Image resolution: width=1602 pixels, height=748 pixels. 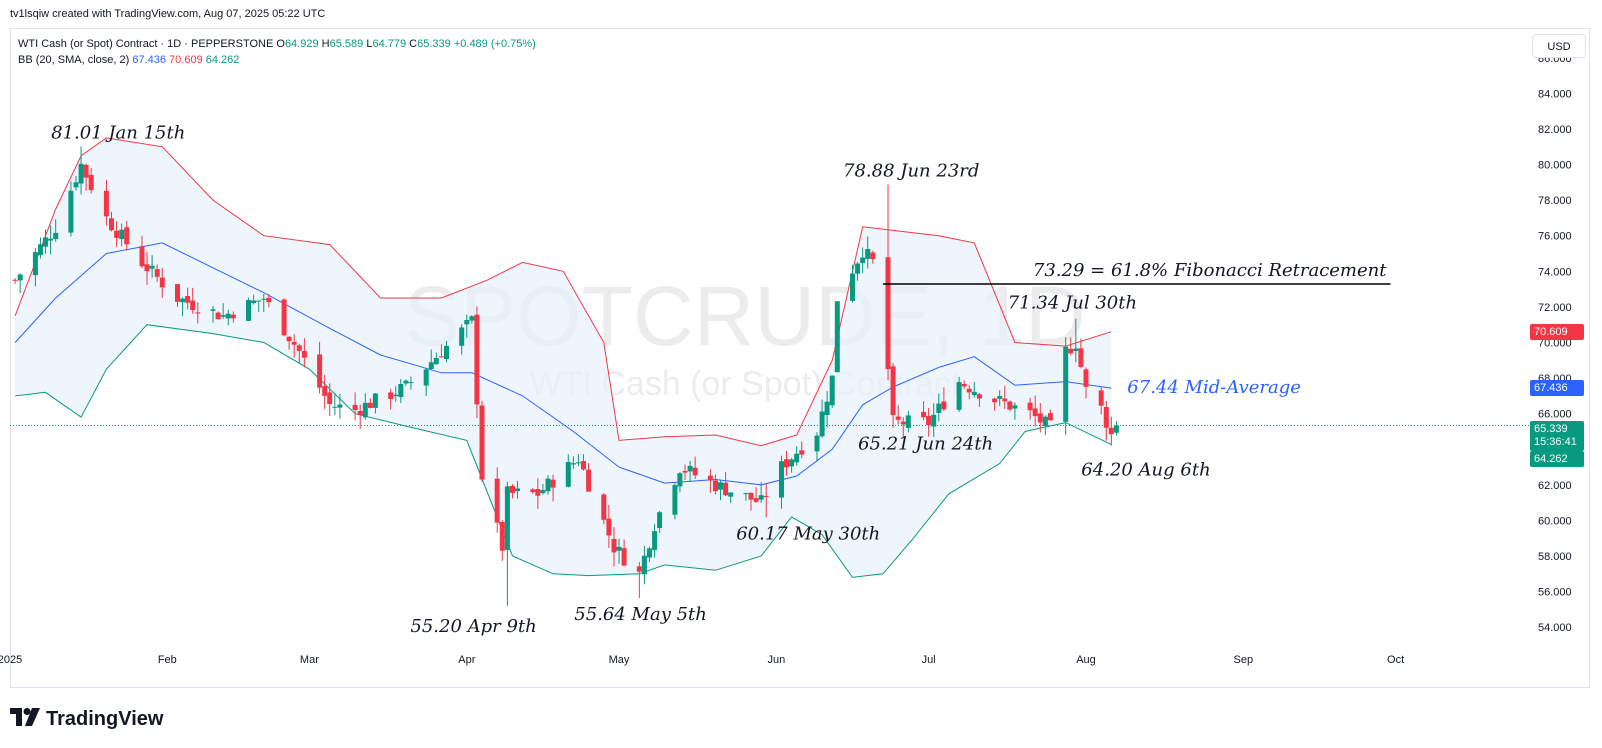 I want to click on y-tick-label: 54.000, so click(x=1555, y=628).